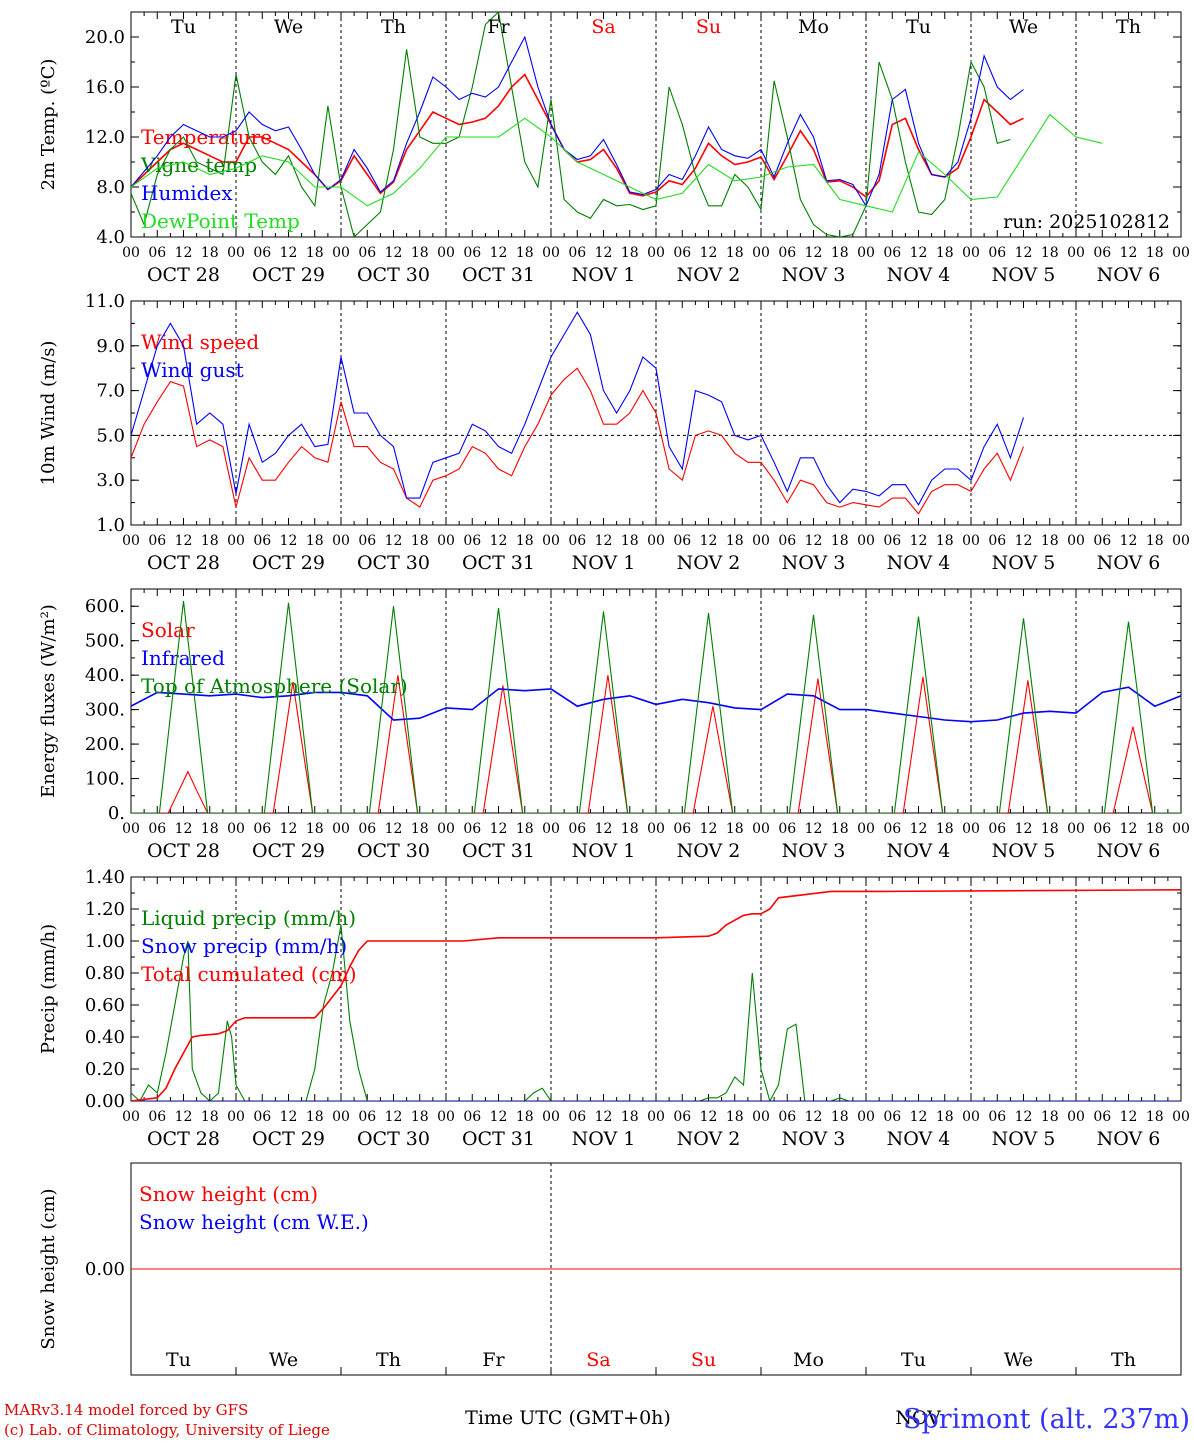  Describe the element at coordinates (105, 877) in the screenshot. I see `y-tick-label: 1.40` at that location.